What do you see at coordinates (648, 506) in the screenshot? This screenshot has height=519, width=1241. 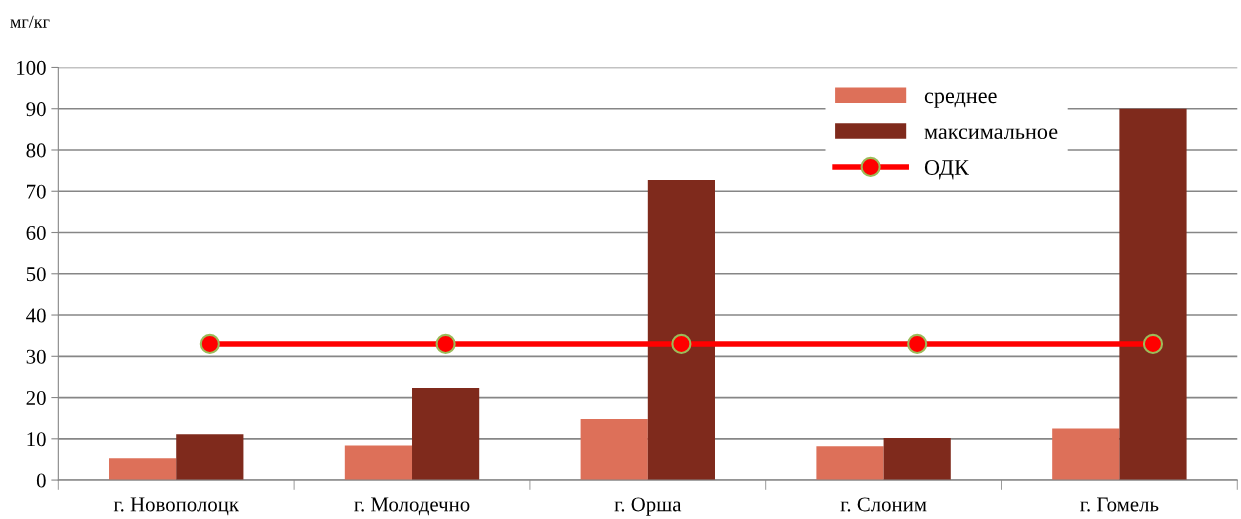 I see `x-tick-label: г. Орша` at bounding box center [648, 506].